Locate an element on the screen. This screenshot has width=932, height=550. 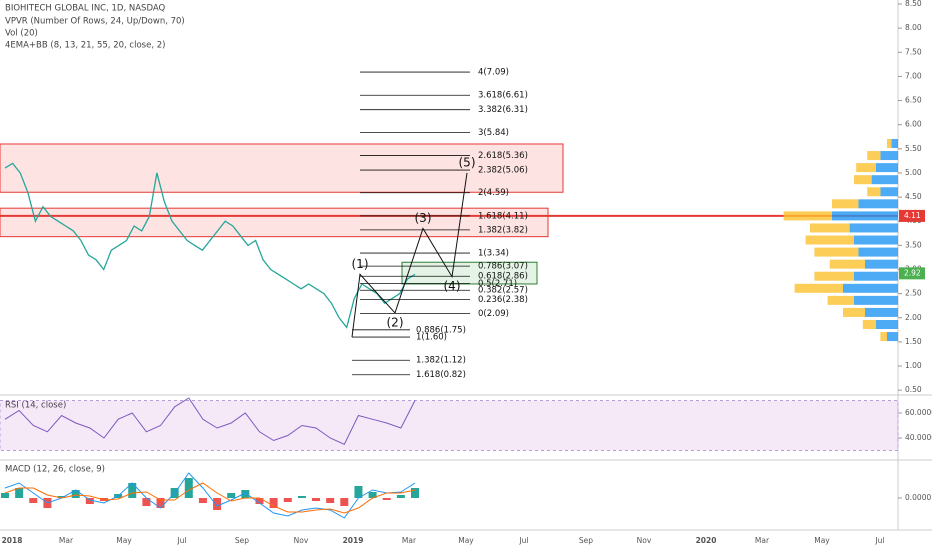
price-tick-label: 0.50 is located at coordinates (913, 389).